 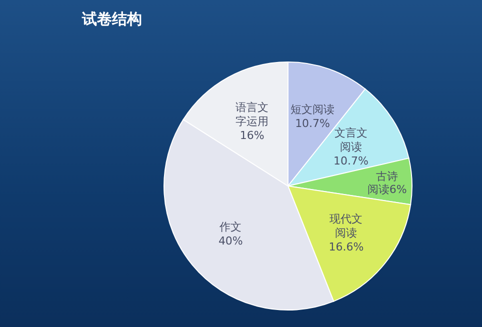 I want to click on data-label: 16.6%, so click(x=346, y=246).